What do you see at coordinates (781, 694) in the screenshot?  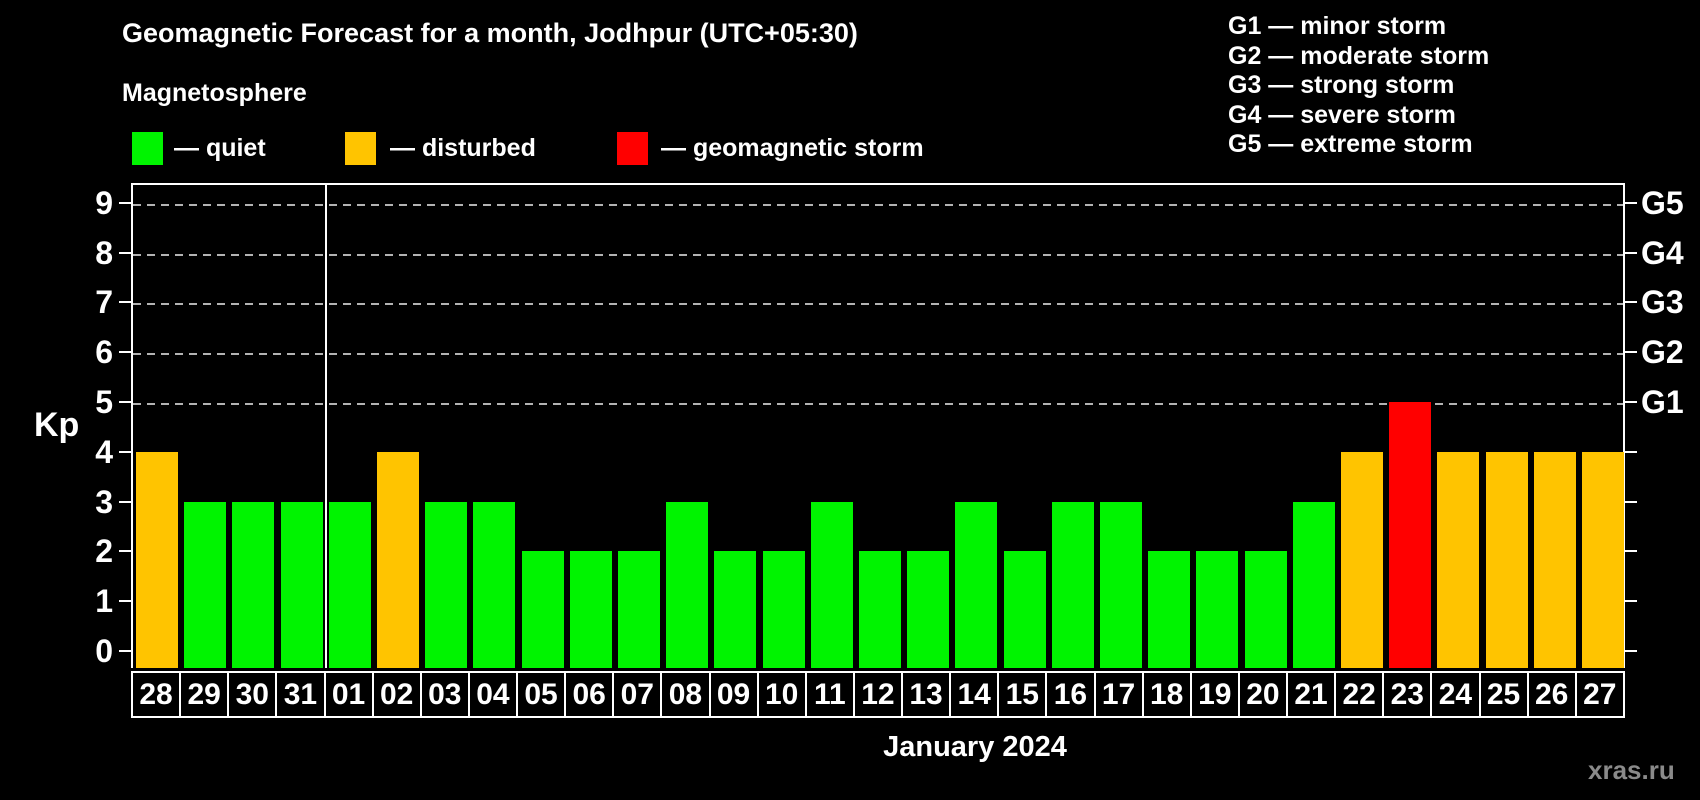 I see `x-label-cell-10: 10` at bounding box center [781, 694].